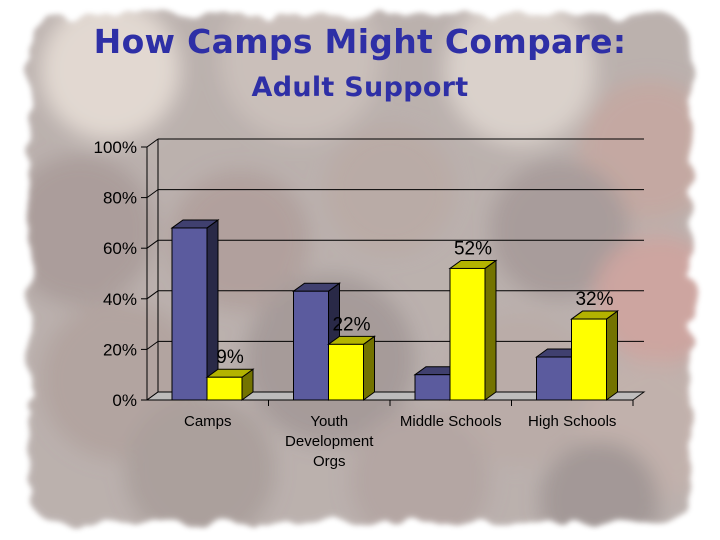 This screenshot has width=720, height=540. What do you see at coordinates (329, 421) in the screenshot?
I see `x-tick-label: Youth` at bounding box center [329, 421].